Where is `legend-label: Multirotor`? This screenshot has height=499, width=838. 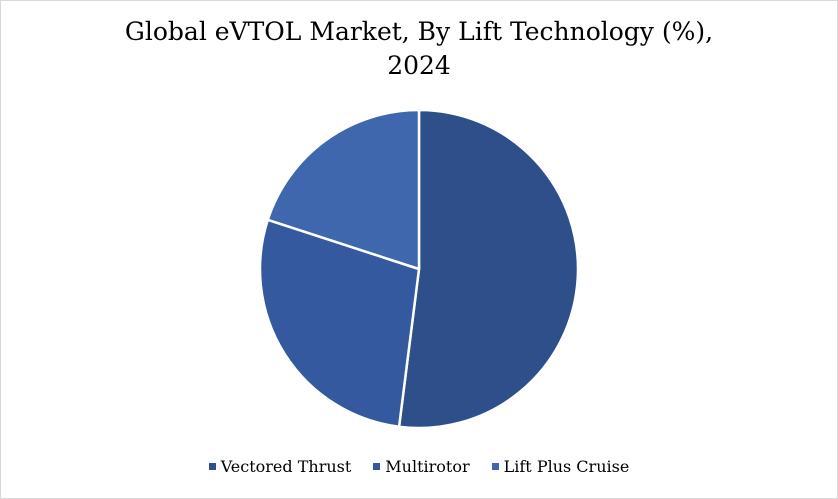
legend-label: Multirotor is located at coordinates (427, 466).